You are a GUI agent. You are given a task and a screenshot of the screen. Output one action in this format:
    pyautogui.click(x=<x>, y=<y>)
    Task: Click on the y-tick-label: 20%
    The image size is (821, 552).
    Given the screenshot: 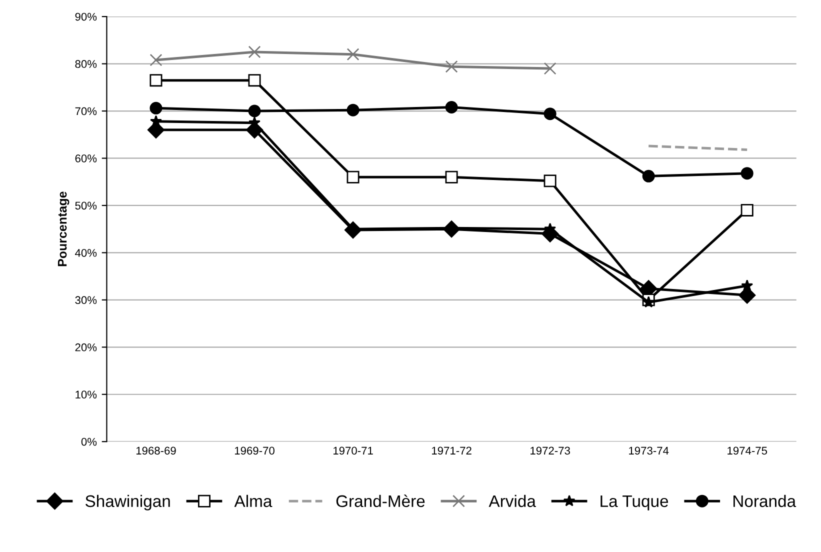 What is the action you would take?
    pyautogui.click(x=86, y=347)
    